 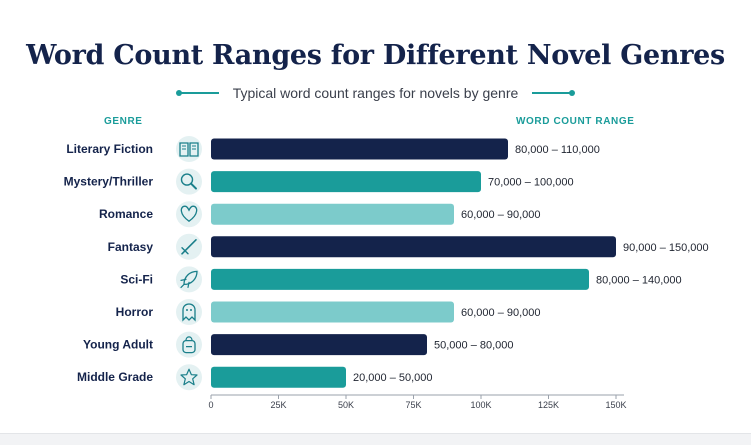 I want to click on subtitle-dash-left, so click(x=197, y=93).